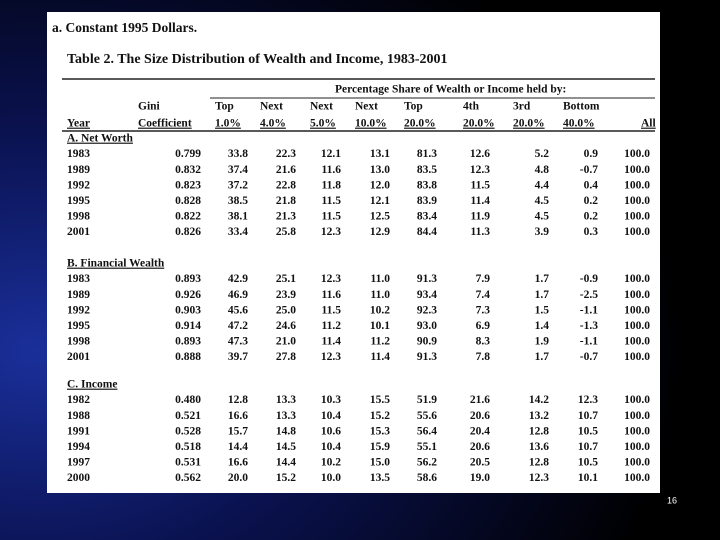 This screenshot has width=720, height=540. Describe the element at coordinates (286, 431) in the screenshot. I see `table-cell: 14.8` at that location.